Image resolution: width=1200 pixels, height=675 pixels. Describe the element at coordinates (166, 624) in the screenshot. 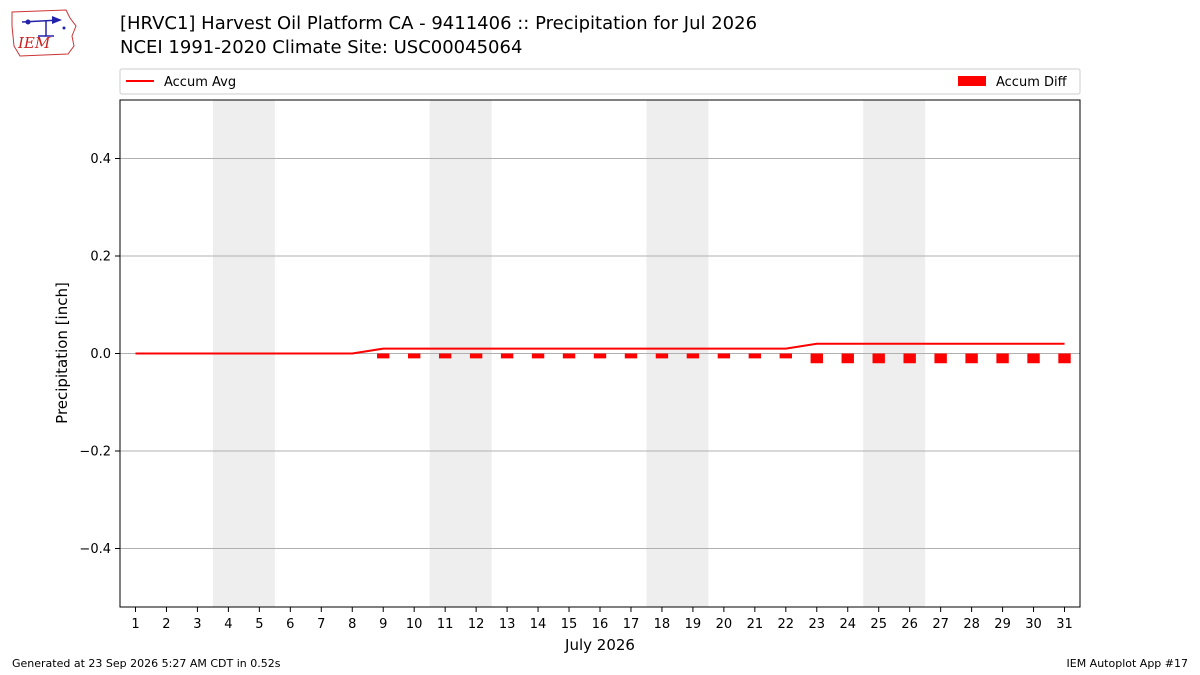

I see `x-tick-label: 2` at that location.